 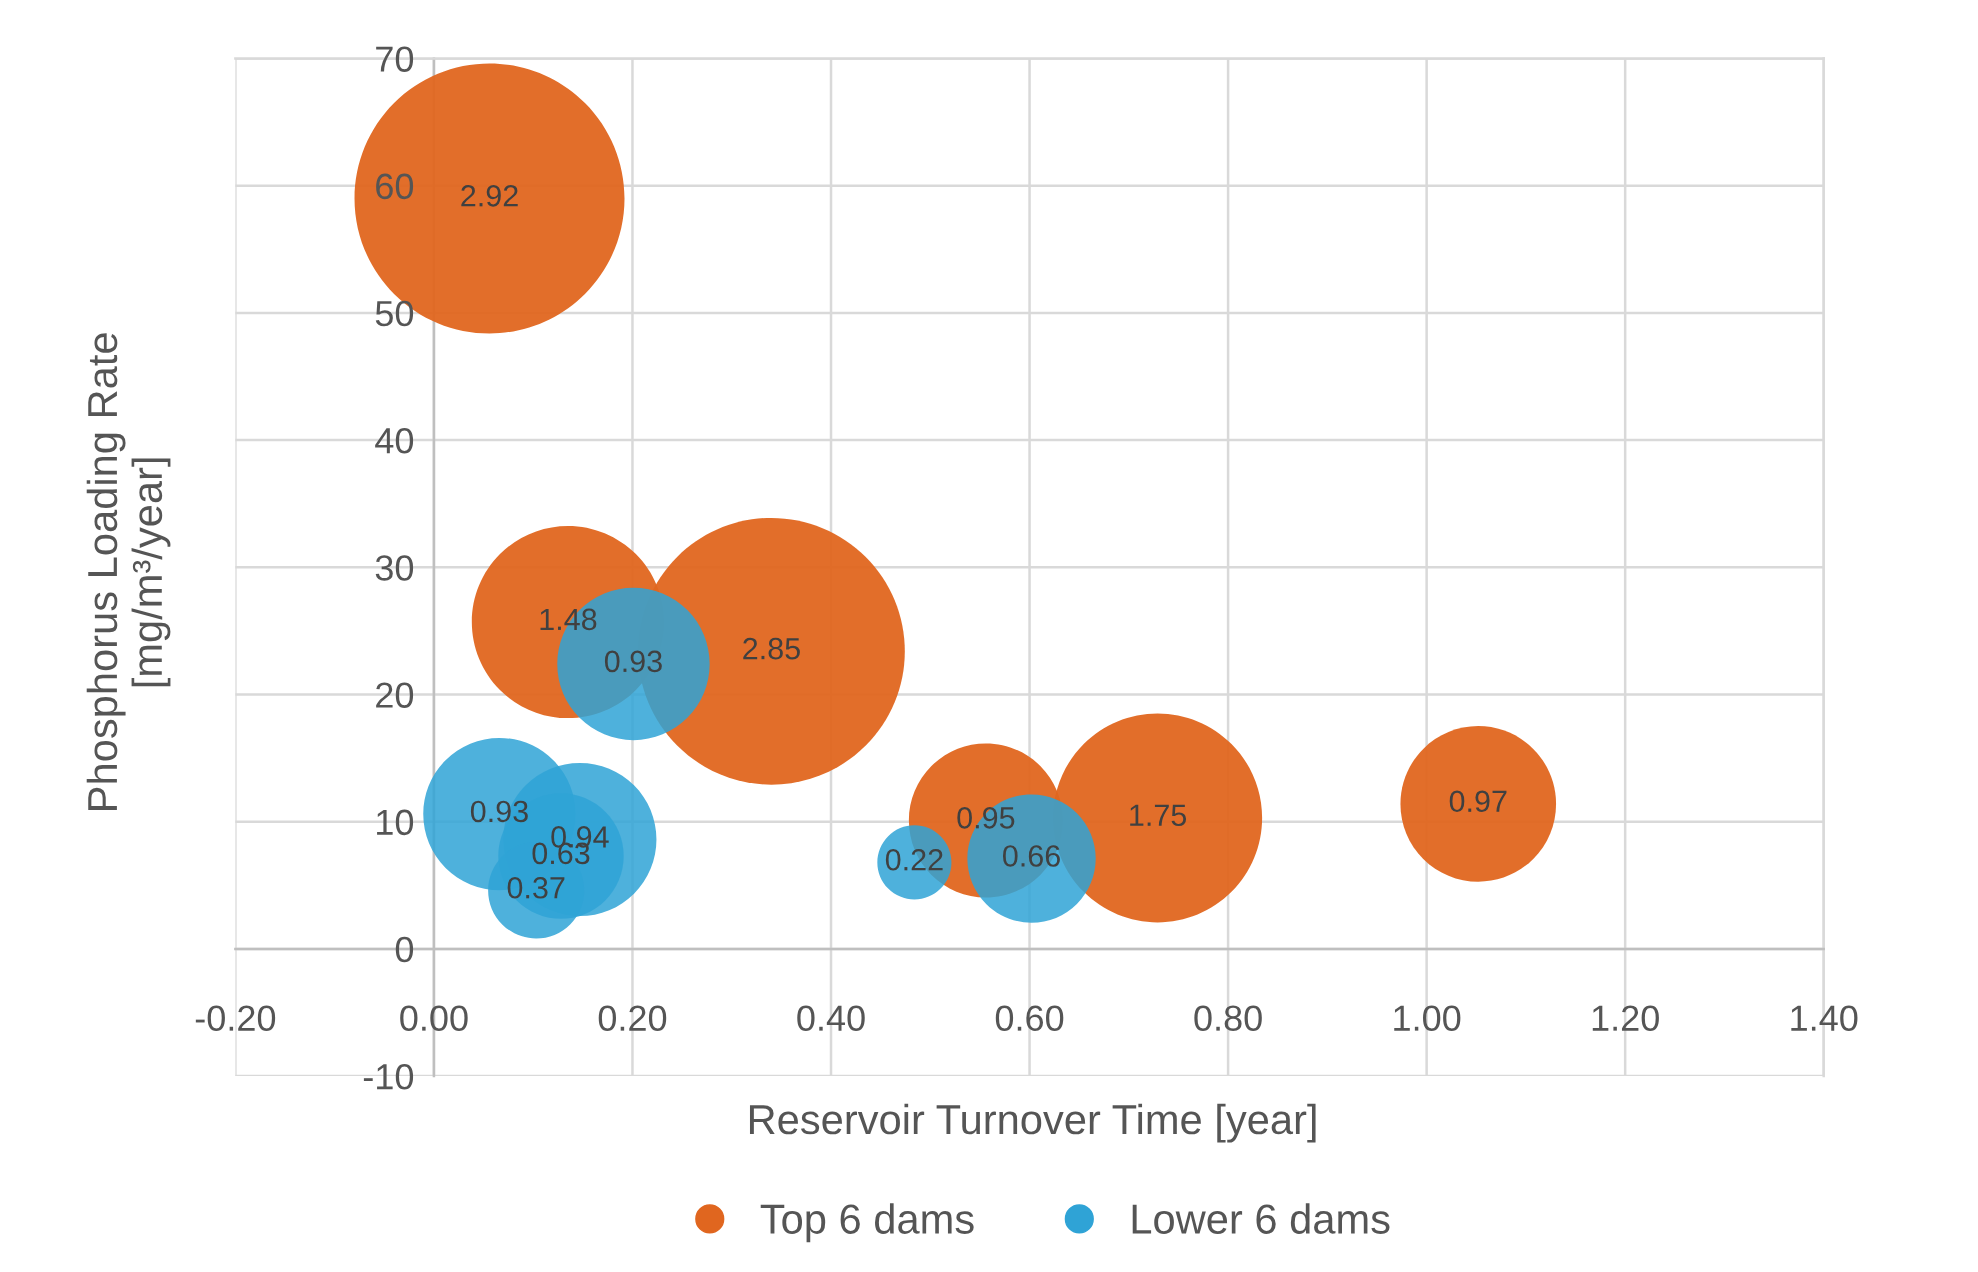 What do you see at coordinates (394, 313) in the screenshot?
I see `y-tick-label: 50` at bounding box center [394, 313].